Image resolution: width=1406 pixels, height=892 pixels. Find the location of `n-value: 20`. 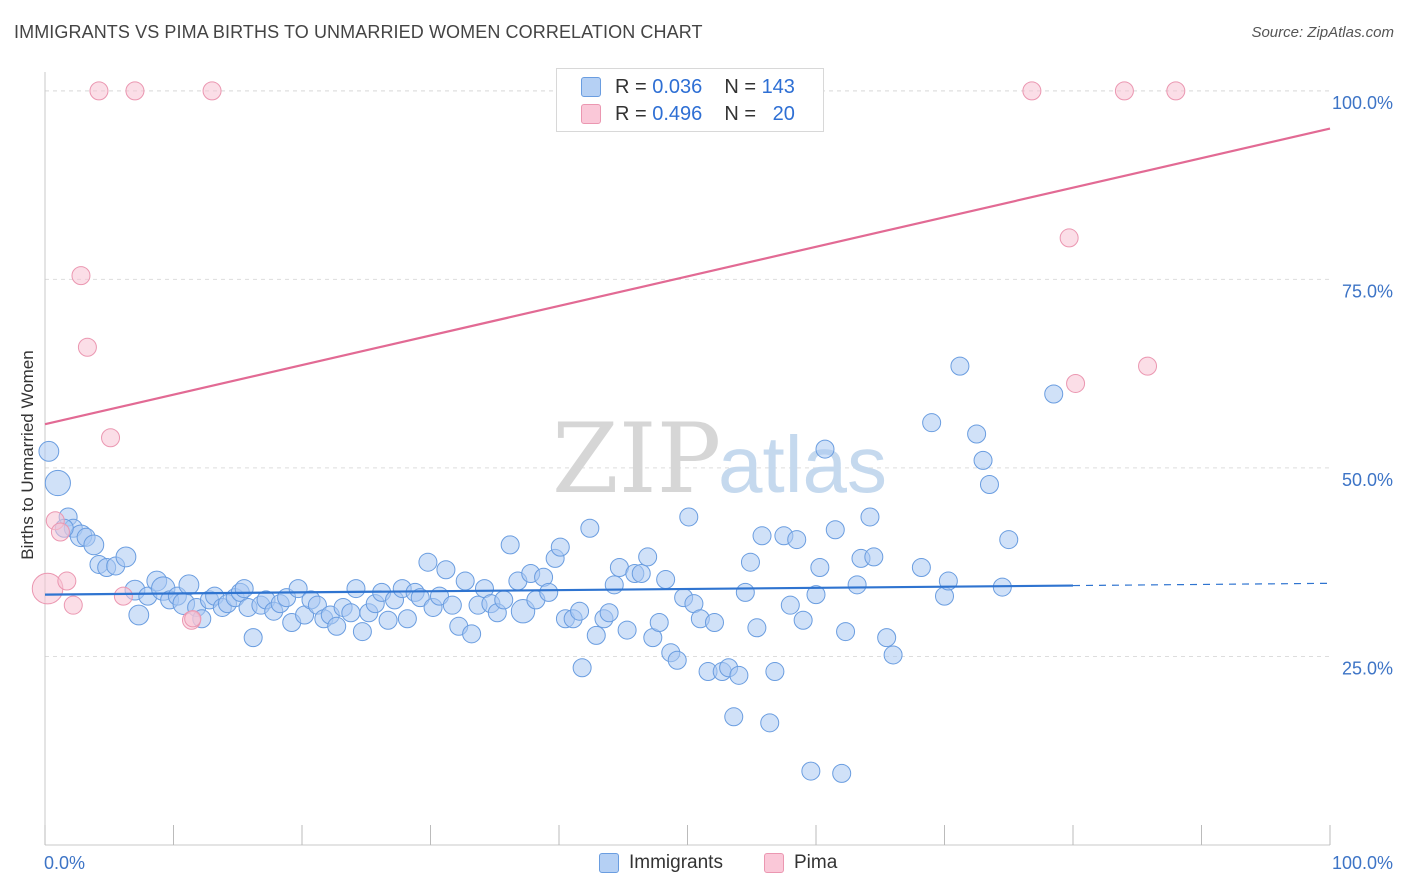

n-value: 20 is located at coordinates (783, 113).